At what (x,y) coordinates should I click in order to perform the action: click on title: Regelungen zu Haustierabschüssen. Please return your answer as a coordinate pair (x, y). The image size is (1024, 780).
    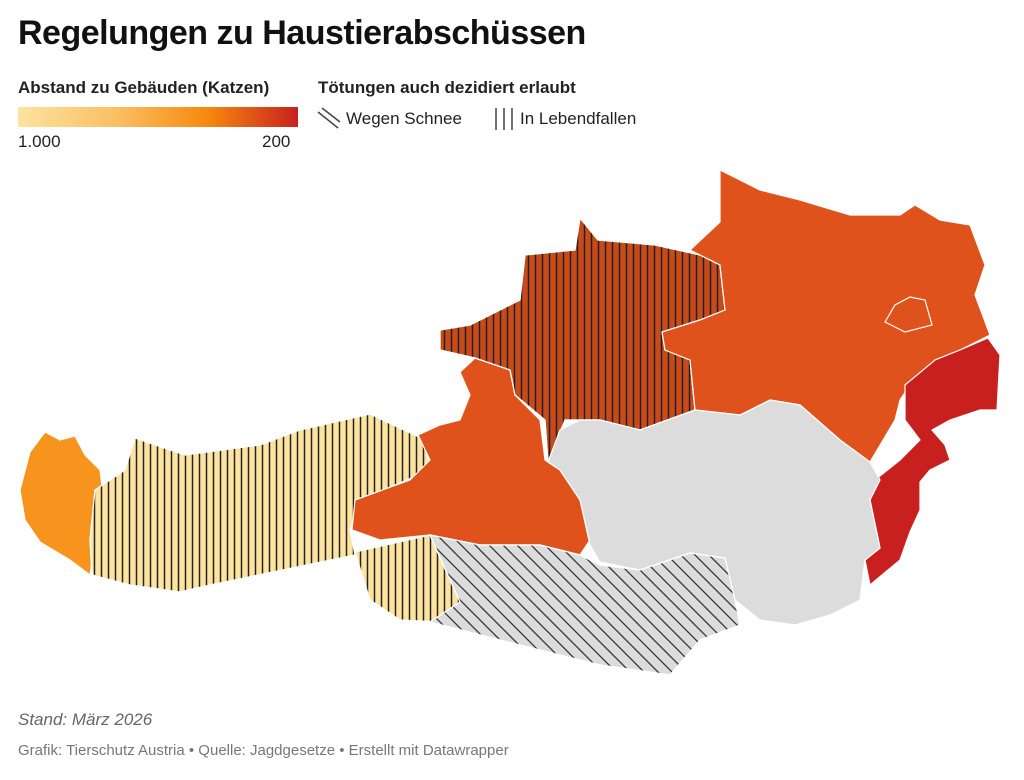
    Looking at the image, I should click on (302, 33).